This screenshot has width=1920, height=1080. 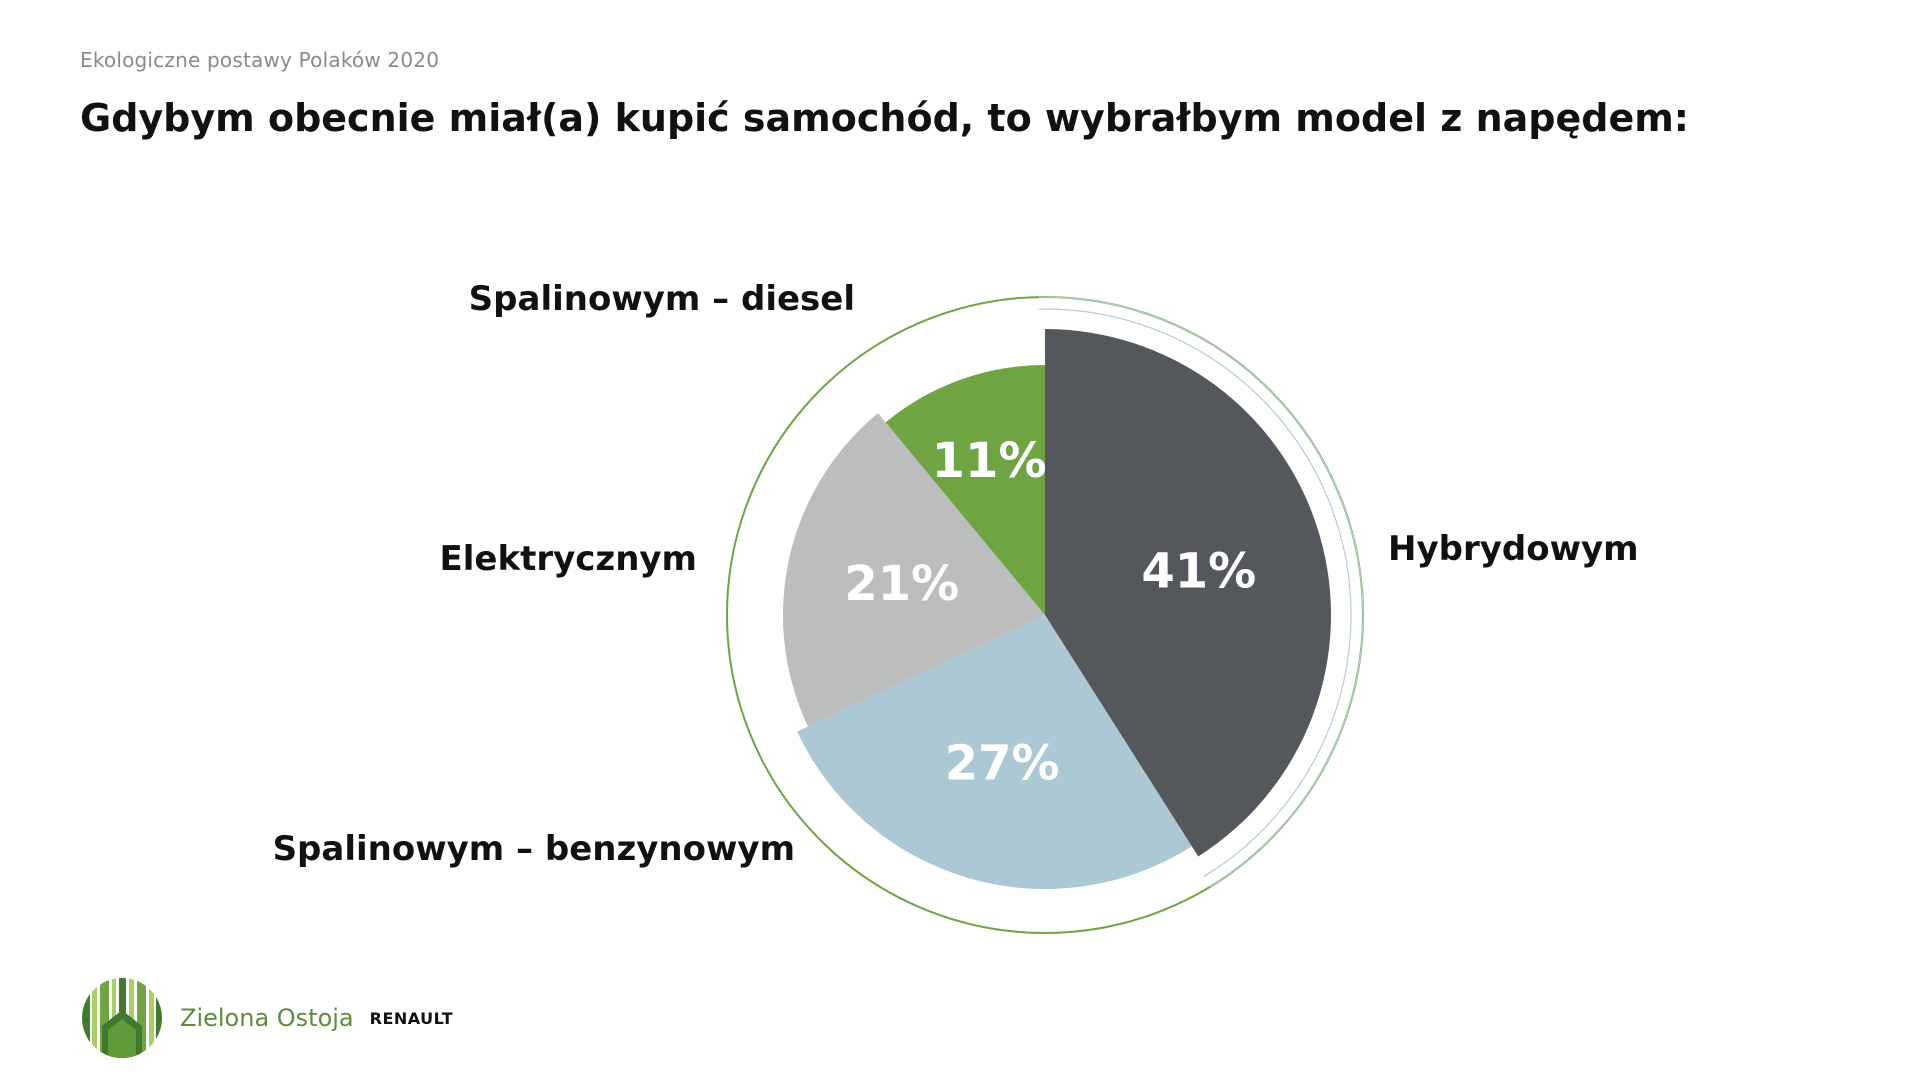 I want to click on slice-value-label-4: 11%, so click(x=989, y=461).